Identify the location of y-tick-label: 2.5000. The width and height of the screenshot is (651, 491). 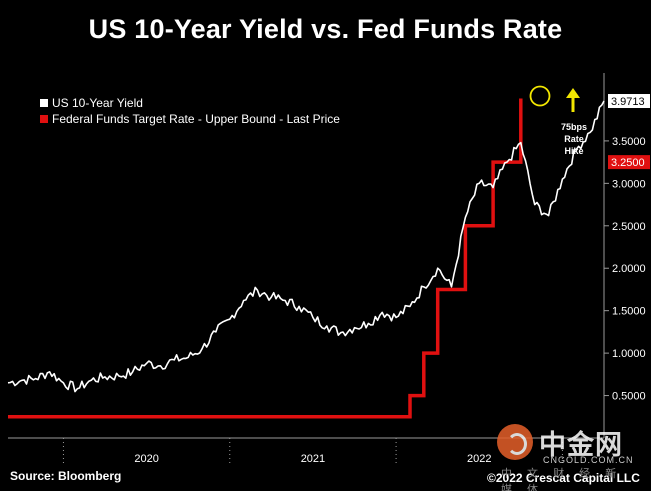
(629, 227).